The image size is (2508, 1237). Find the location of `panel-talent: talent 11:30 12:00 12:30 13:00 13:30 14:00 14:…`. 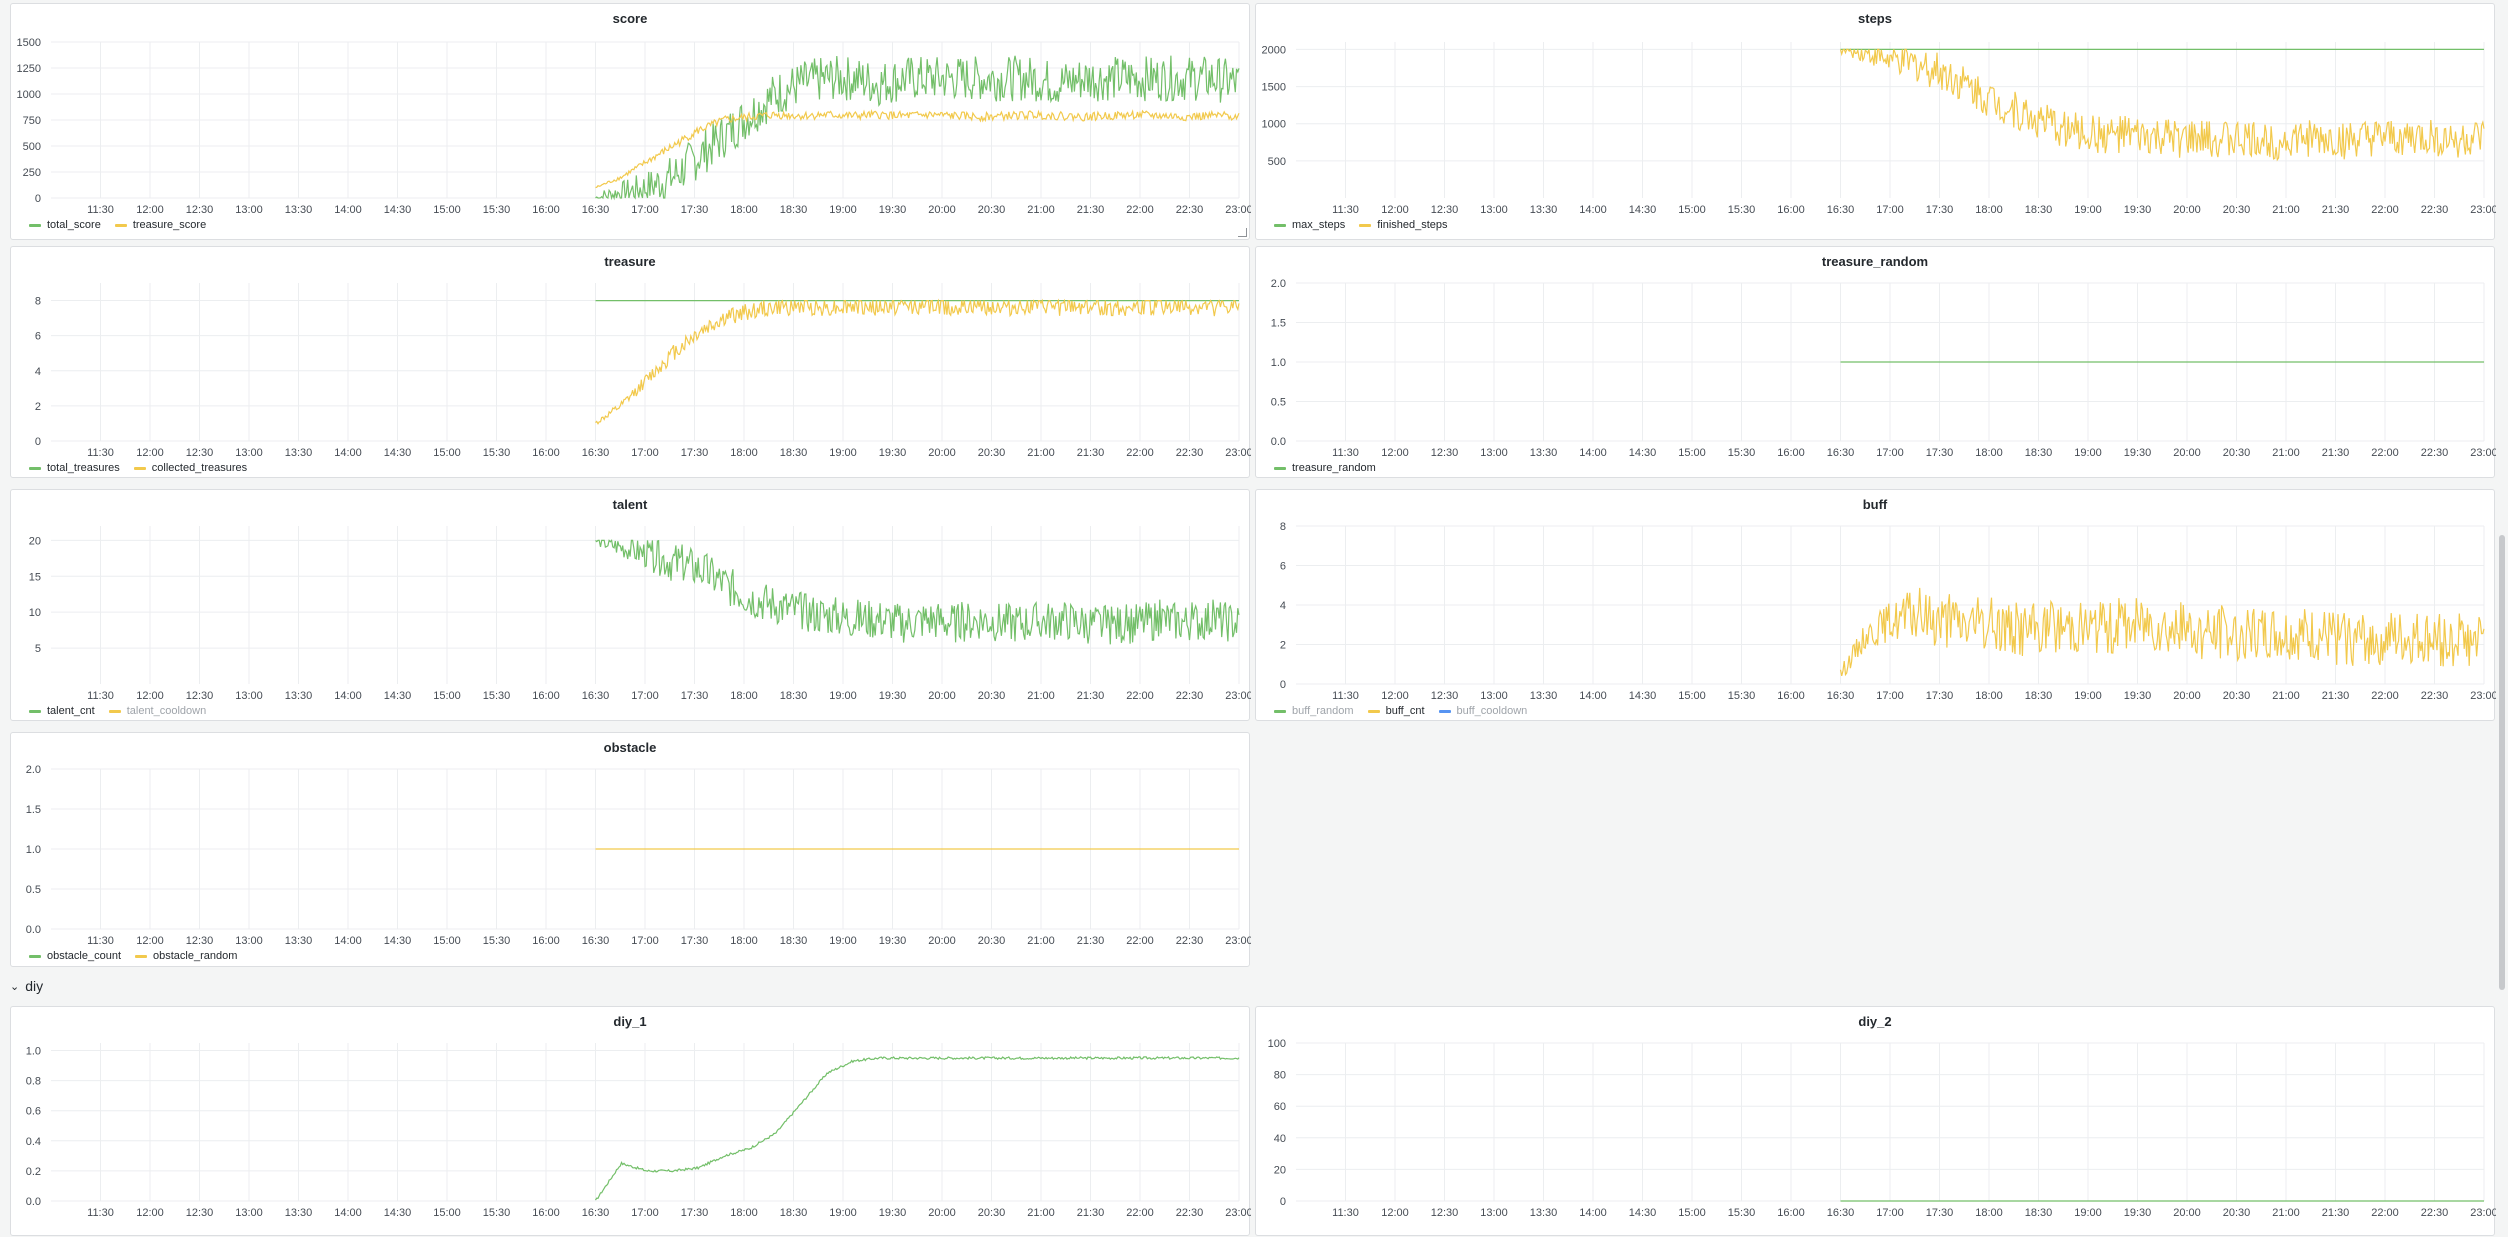

panel-talent: talent 11:30 12:00 12:30 13:00 13:30 14:00 14:… is located at coordinates (630, 605).